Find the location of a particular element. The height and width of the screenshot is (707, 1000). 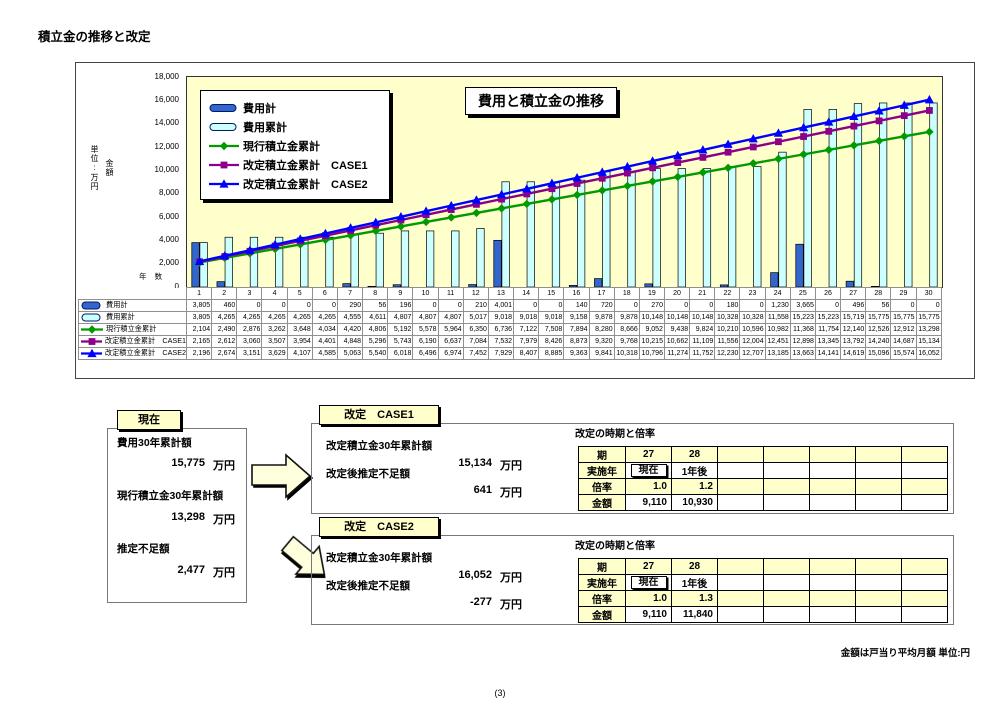

table-cell: 4,001 is located at coordinates (501, 305).